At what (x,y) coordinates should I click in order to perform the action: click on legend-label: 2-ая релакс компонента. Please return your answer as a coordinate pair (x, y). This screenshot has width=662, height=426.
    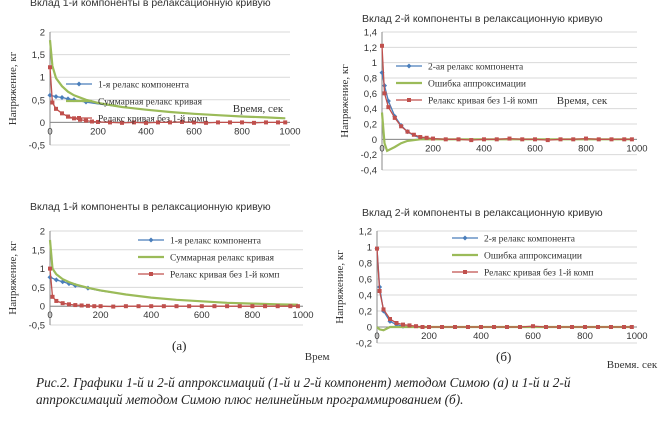
    Looking at the image, I should click on (476, 68).